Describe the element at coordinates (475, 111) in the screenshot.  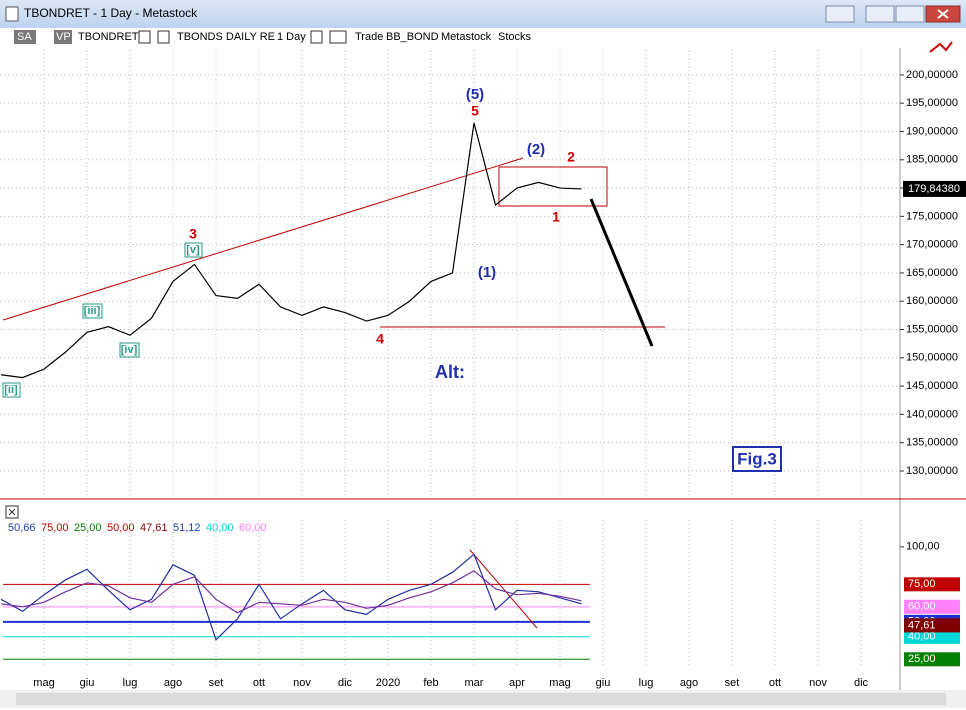
I see `wave-label: 5` at that location.